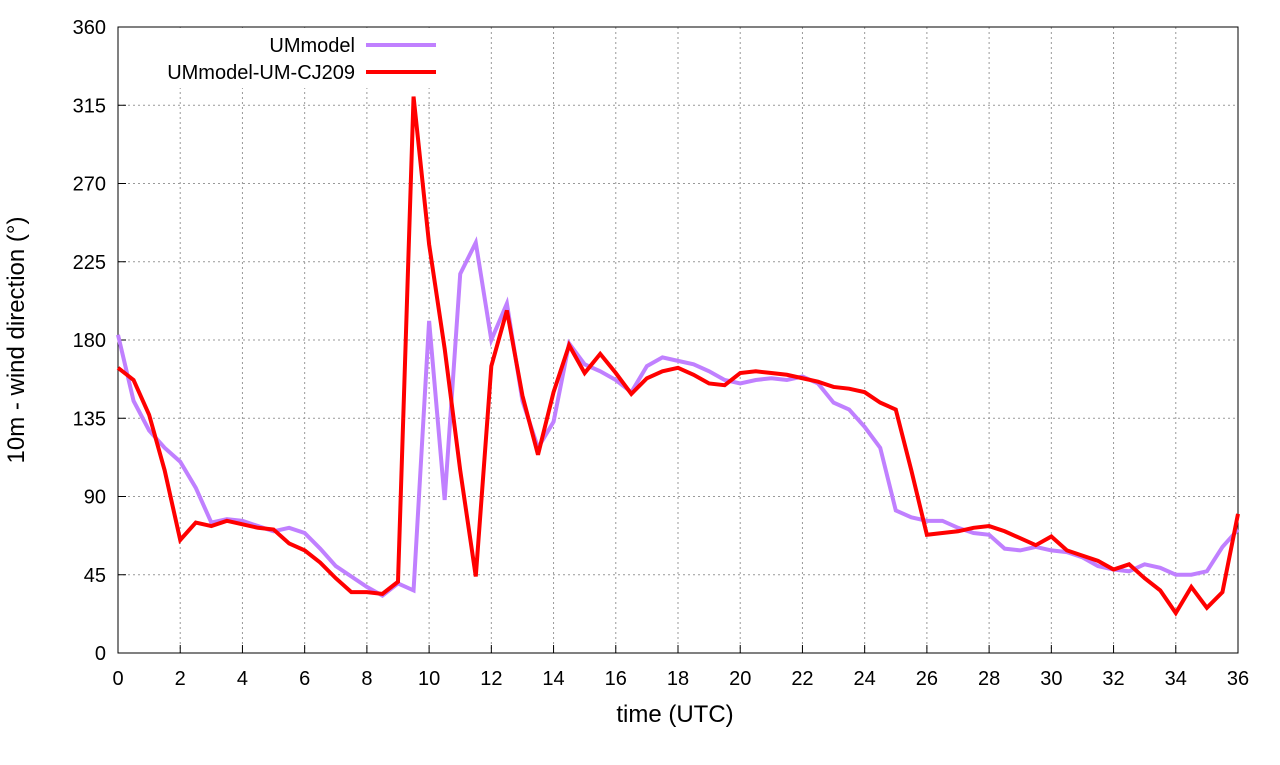 The height and width of the screenshot is (765, 1280). What do you see at coordinates (366, 679) in the screenshot?
I see `x-tick-label: 8` at bounding box center [366, 679].